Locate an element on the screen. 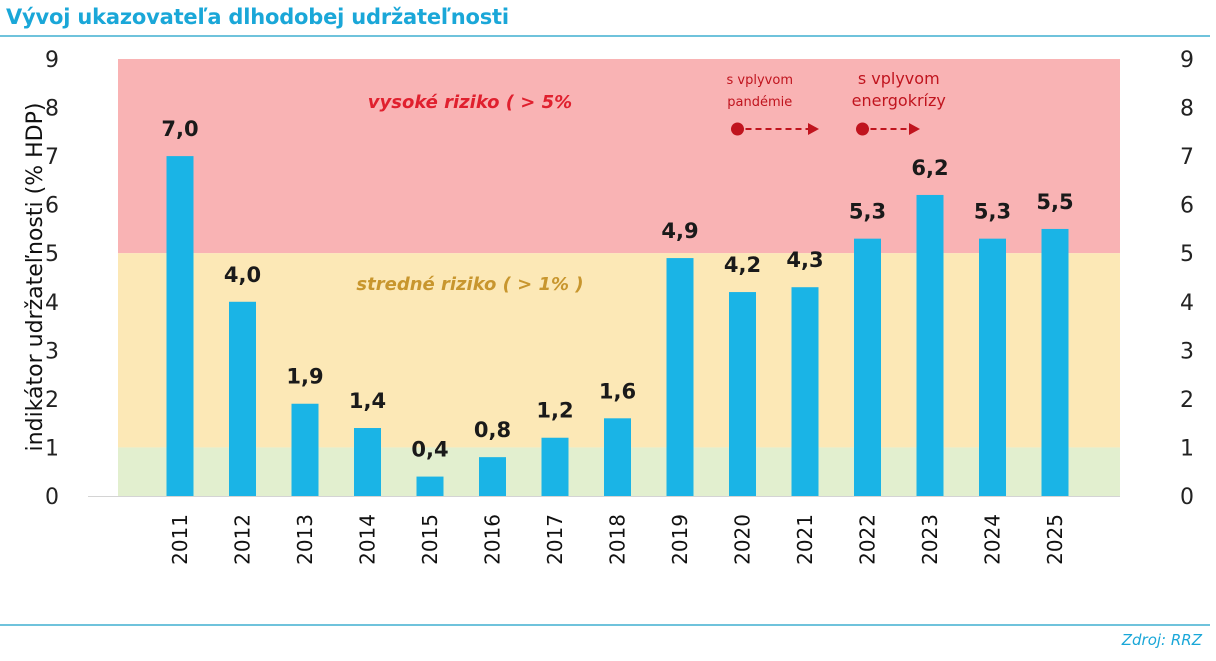  x-tick-2011: 2011 is located at coordinates (180, 539).